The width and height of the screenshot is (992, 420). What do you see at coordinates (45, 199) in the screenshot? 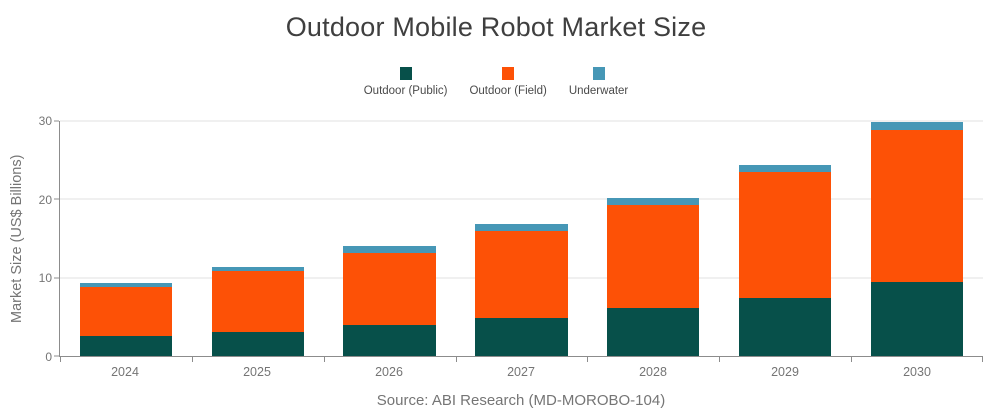
I see `y-tick-label: 20` at bounding box center [45, 199].